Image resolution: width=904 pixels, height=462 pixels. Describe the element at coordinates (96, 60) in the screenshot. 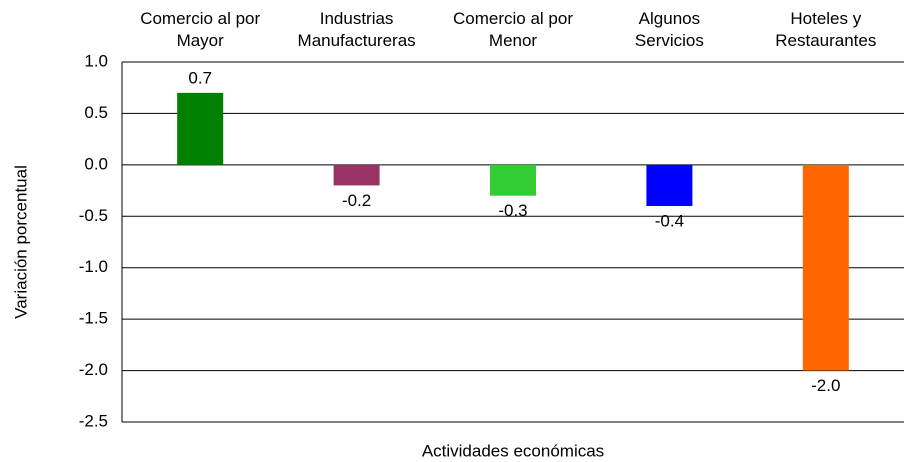

I see `y-tick-label: 1.0` at that location.